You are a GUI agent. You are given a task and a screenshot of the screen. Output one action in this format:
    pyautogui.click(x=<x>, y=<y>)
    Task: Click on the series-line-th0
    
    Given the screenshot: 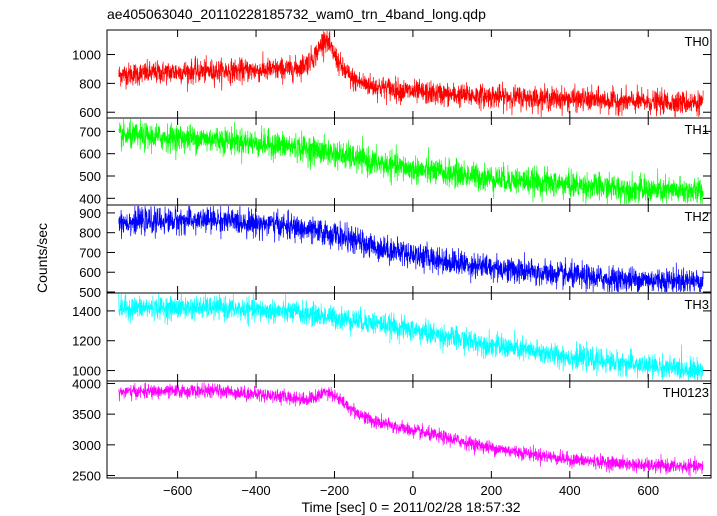 What is the action you would take?
    pyautogui.click(x=411, y=74)
    